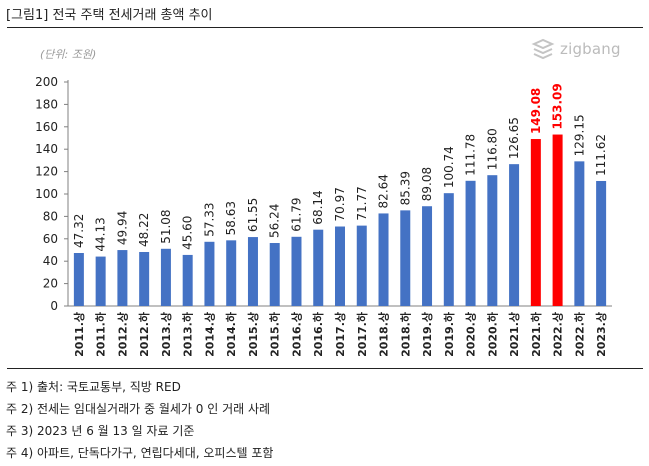  Describe the element at coordinates (558, 334) in the screenshot. I see `x-tick-label: 2022.상` at that location.